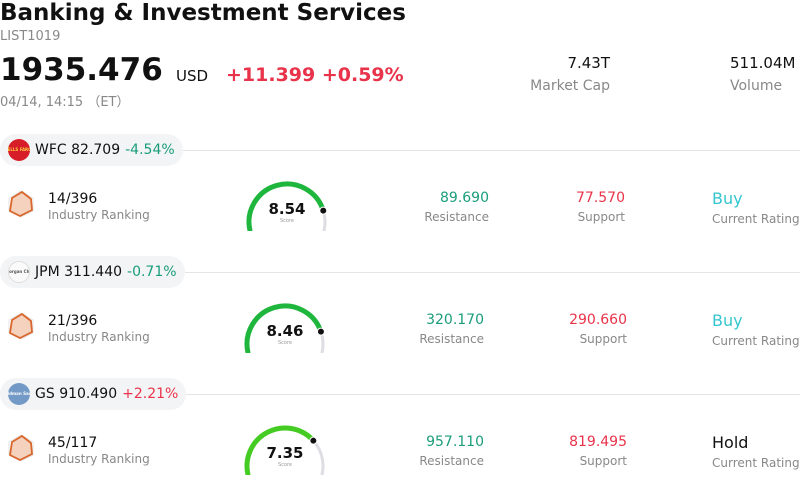  I want to click on timestamp: 04/14, 14:15 （ET）, so click(65, 102).